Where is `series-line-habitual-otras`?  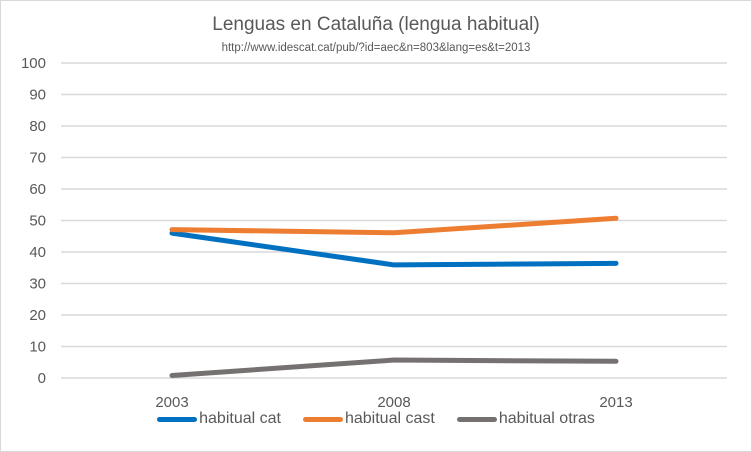
series-line-habitual-otras is located at coordinates (394, 367).